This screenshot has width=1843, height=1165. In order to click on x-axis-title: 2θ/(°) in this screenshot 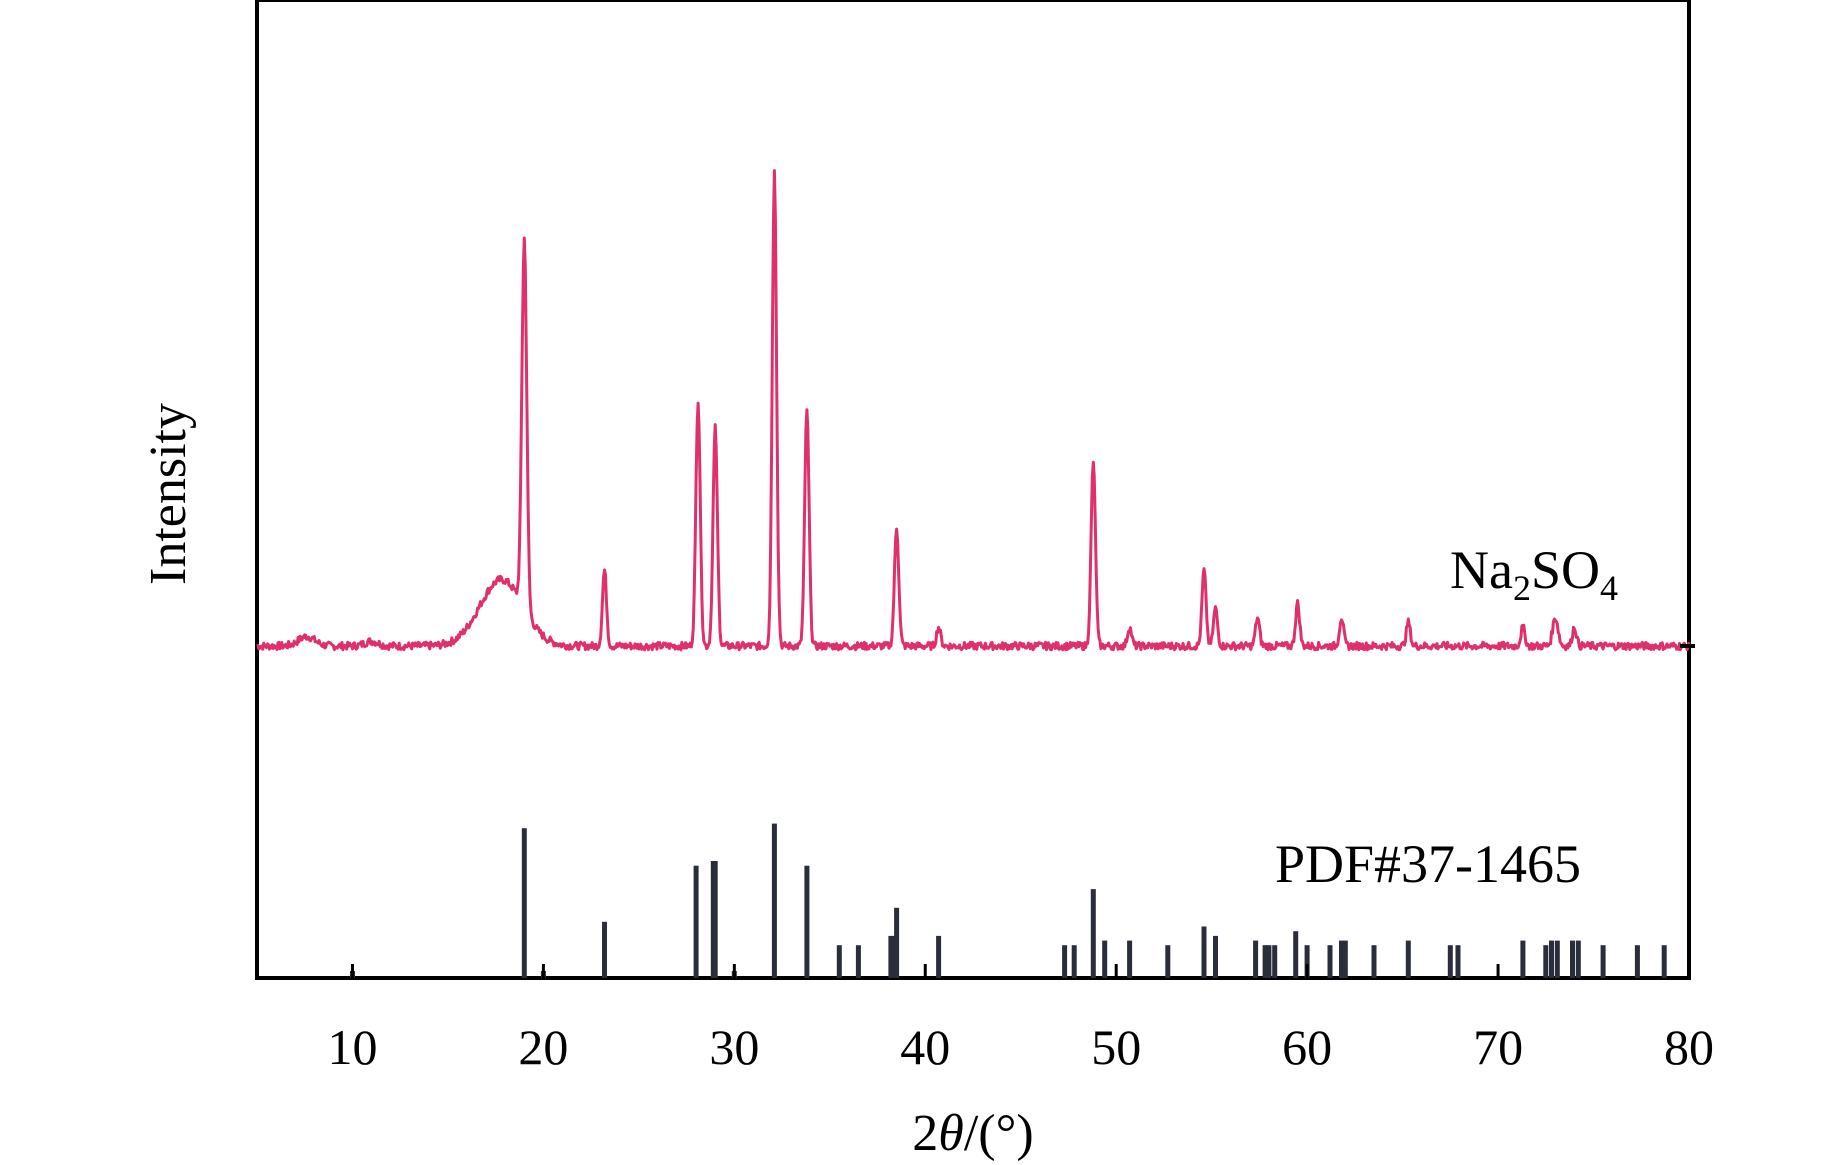, I will do `click(972, 1133)`.